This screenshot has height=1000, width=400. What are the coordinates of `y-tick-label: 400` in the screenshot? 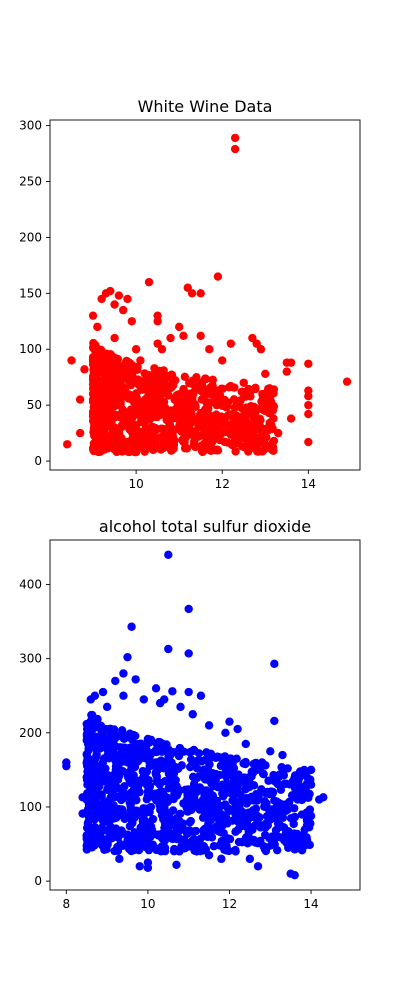 It's located at (30, 584).